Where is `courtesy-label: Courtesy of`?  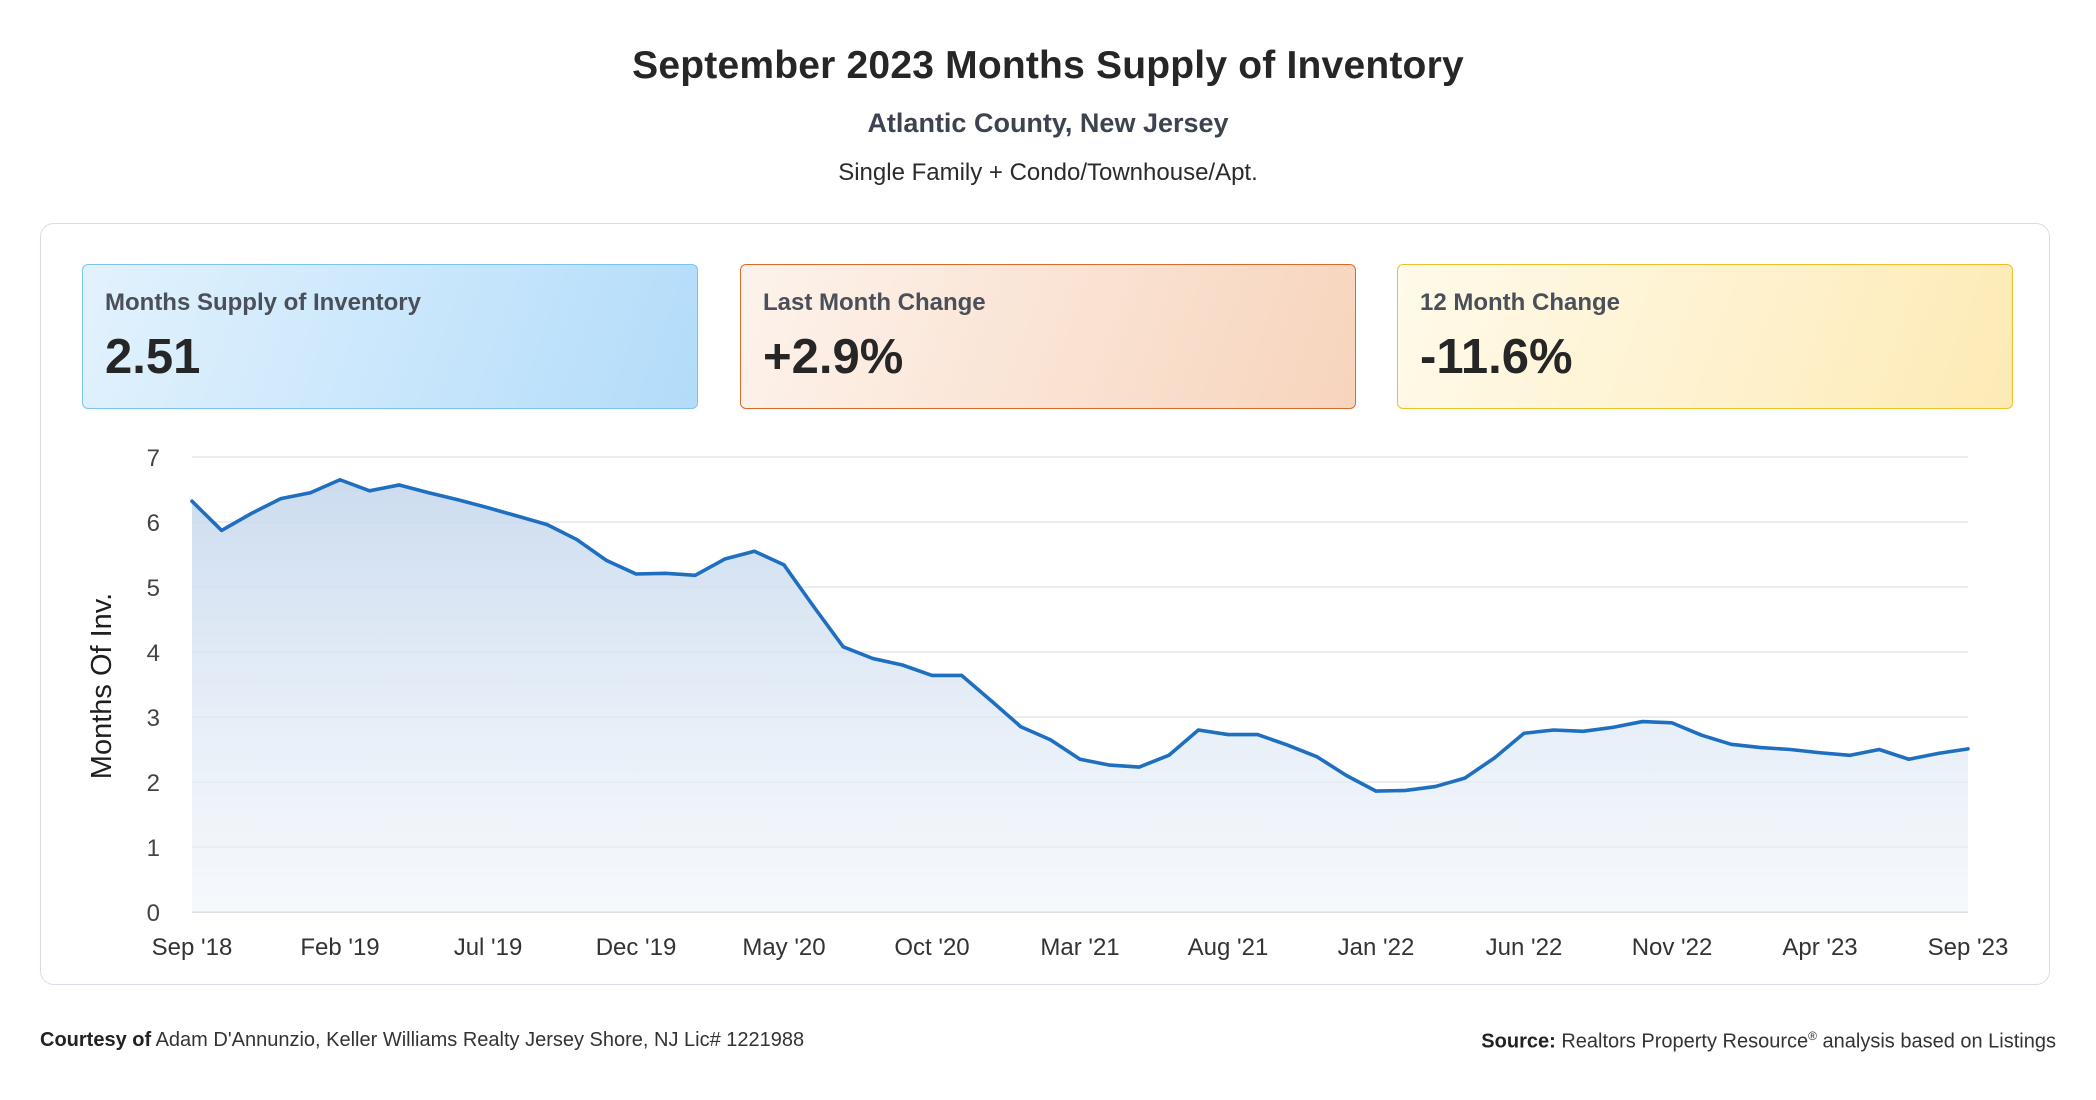
courtesy-label: Courtesy of is located at coordinates (96, 1040).